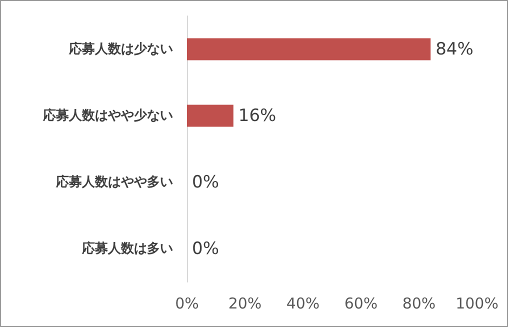 The width and height of the screenshot is (508, 327). What do you see at coordinates (107, 115) in the screenshot?
I see `y-tick-label: 応募人数はやや少ない` at bounding box center [107, 115].